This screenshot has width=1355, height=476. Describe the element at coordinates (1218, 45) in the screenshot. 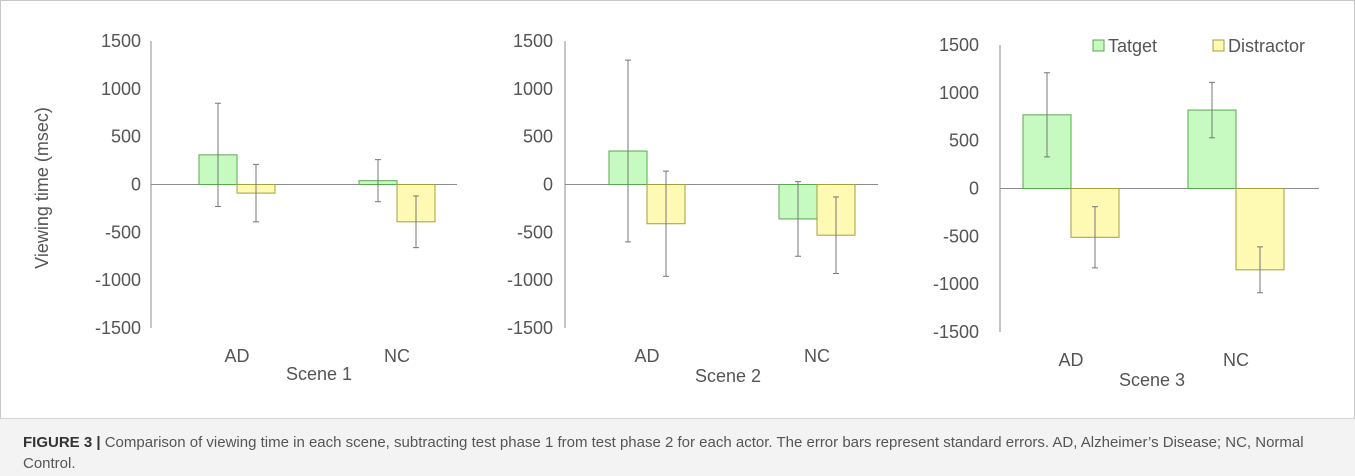

I see `legend-swatch-distractor` at that location.